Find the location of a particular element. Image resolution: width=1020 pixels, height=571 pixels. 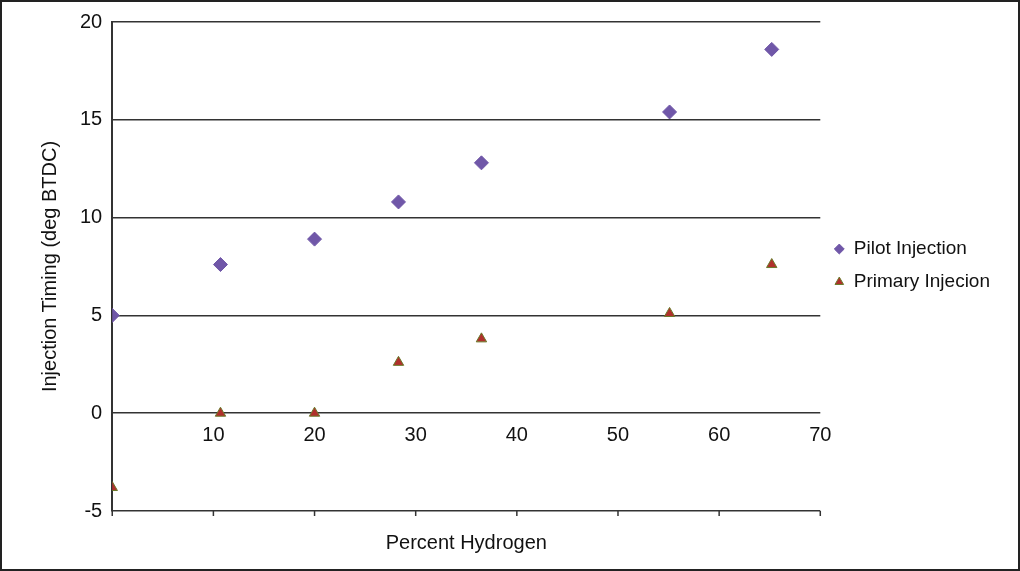

x-tick-label: 30 is located at coordinates (415, 433).